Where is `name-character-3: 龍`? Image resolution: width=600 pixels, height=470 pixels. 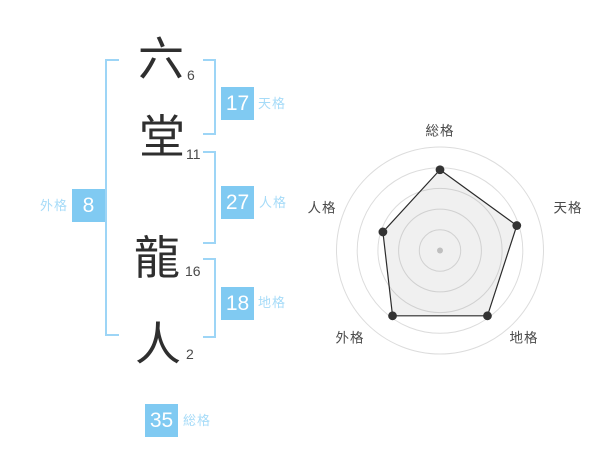
name-character-3: 龍 is located at coordinates (157, 258).